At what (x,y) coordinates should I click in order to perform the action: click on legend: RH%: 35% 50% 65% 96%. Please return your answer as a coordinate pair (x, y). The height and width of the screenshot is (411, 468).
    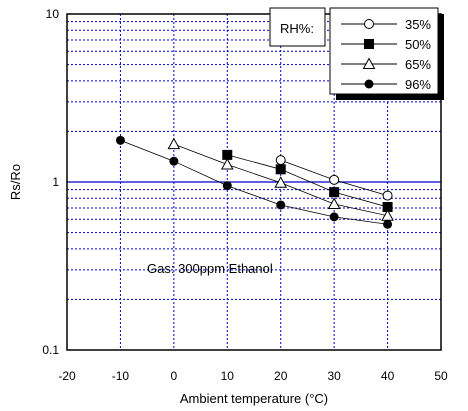
    Looking at the image, I should click on (356, 53).